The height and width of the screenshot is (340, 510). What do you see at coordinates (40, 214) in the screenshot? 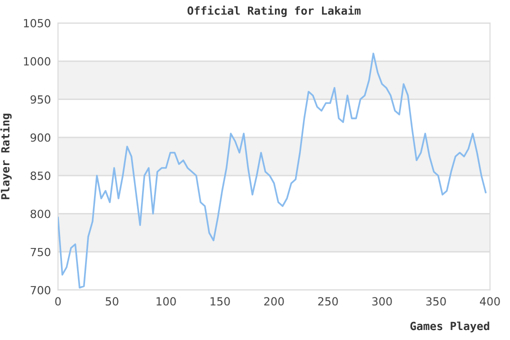
I see `y-tick-label: 800` at bounding box center [40, 214].